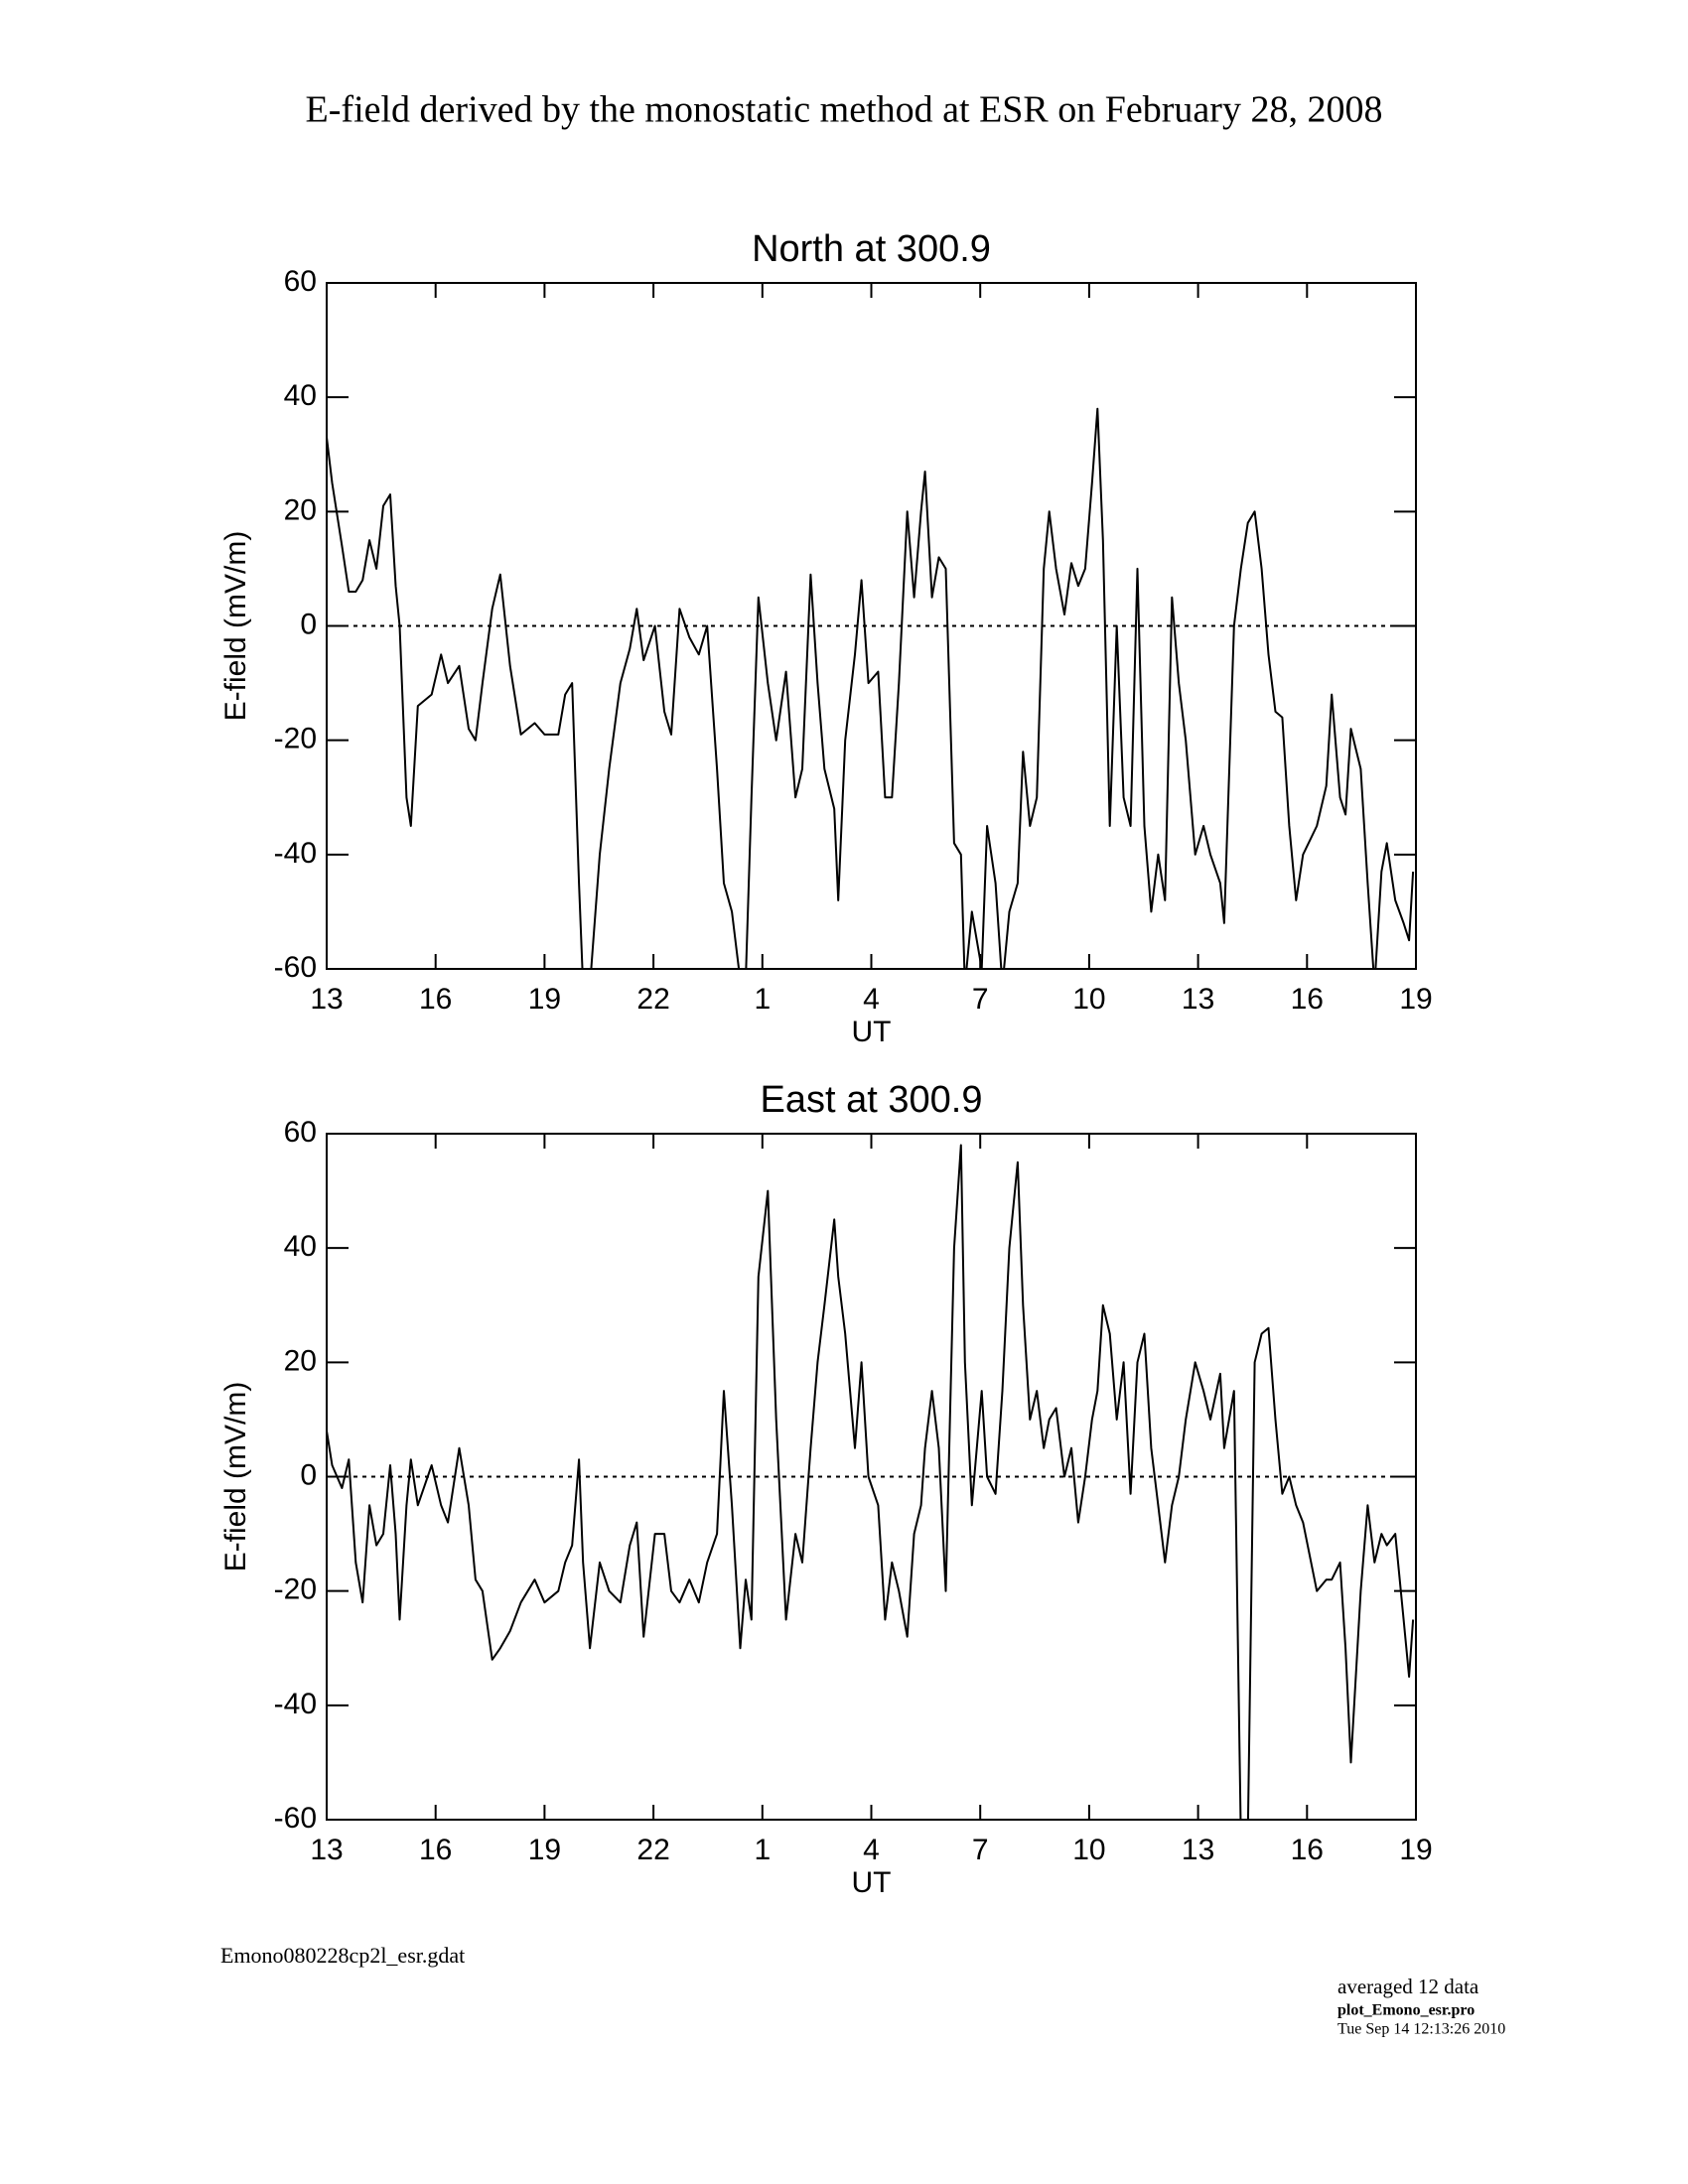  What do you see at coordinates (871, 249) in the screenshot?
I see `chart-title: North at 300.9` at bounding box center [871, 249].